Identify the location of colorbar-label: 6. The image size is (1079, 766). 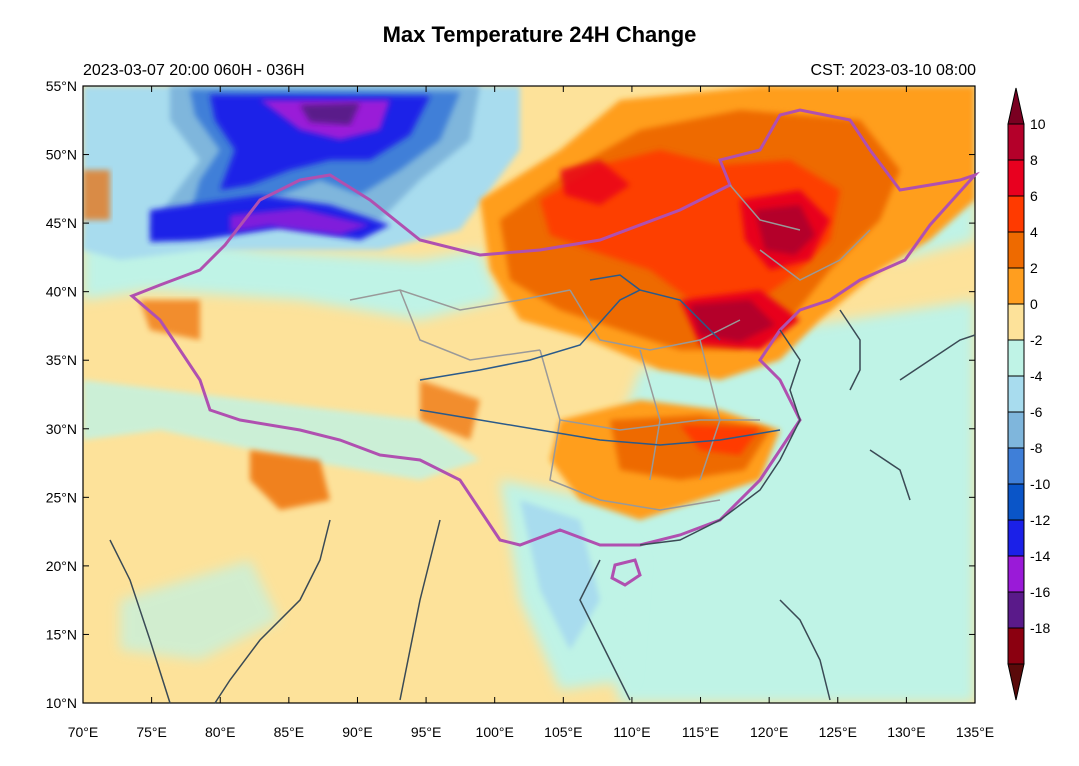
(1034, 196).